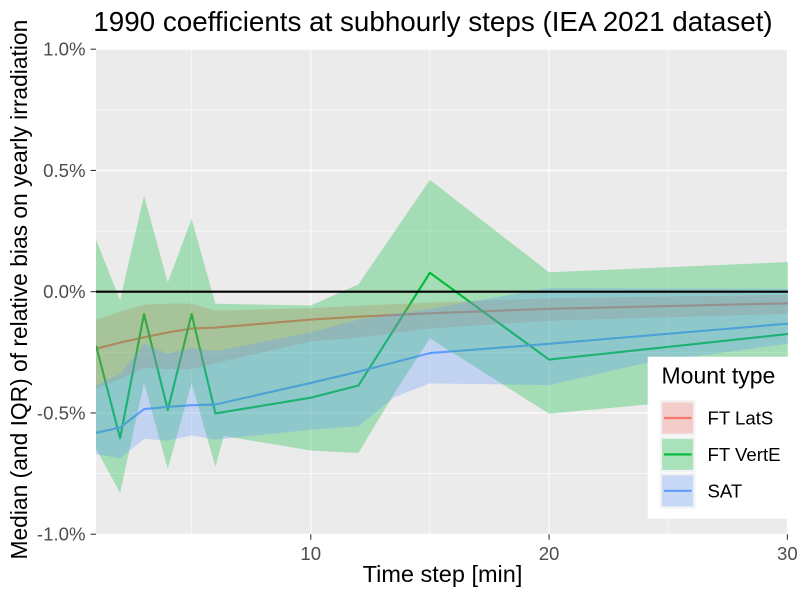 Image resolution: width=800 pixels, height=600 pixels. Describe the element at coordinates (549, 553) in the screenshot. I see `svg-text: 20` at that location.